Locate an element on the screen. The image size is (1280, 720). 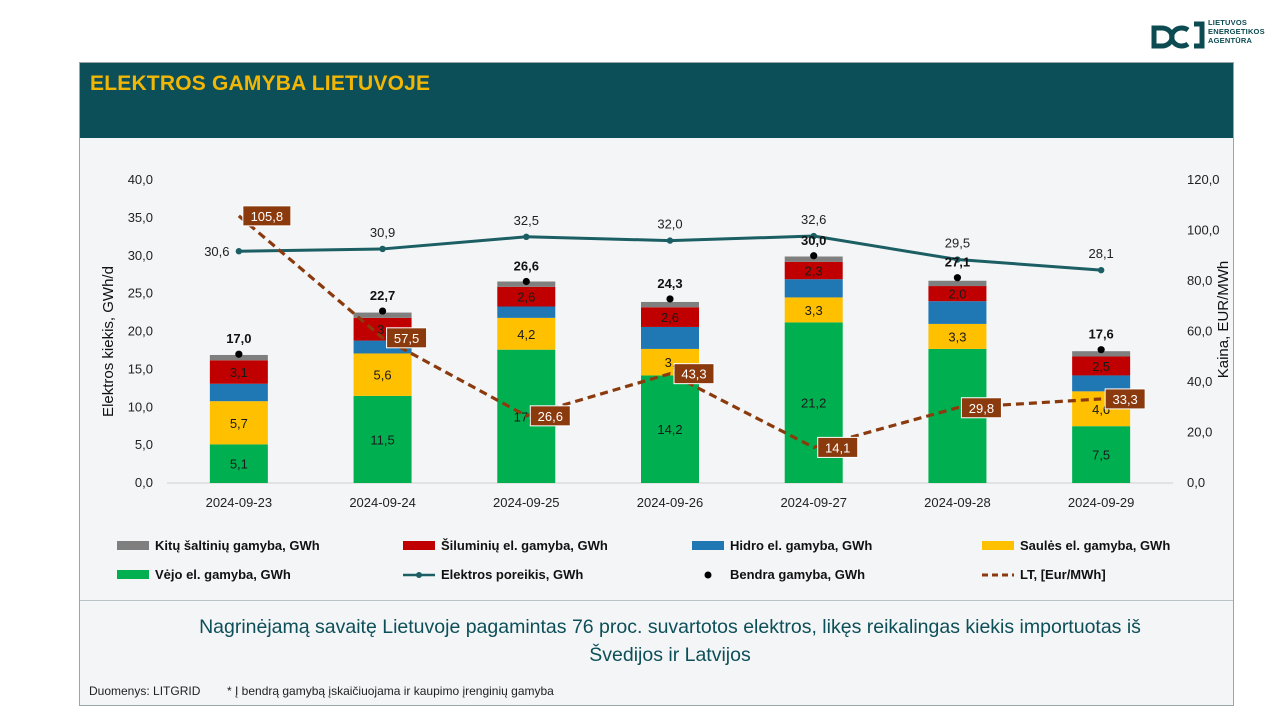
legend-item-solar: Saulės el. gamyba, GWh is located at coordinates (1076, 545).